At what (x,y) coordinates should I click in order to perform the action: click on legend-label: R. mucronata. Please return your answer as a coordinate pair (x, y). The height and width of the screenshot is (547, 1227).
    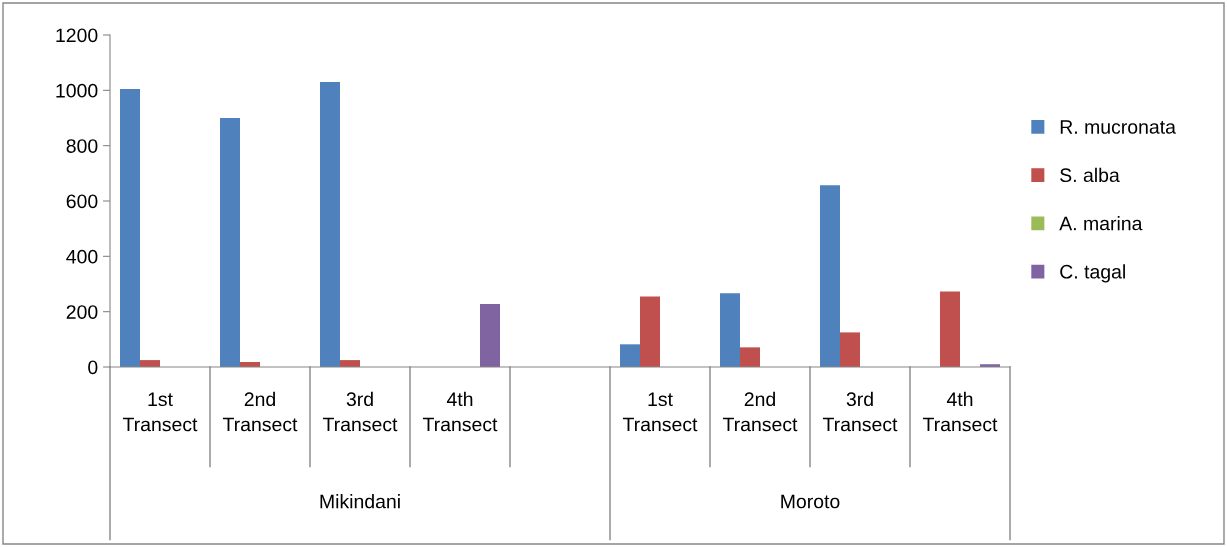
    Looking at the image, I should click on (1118, 127).